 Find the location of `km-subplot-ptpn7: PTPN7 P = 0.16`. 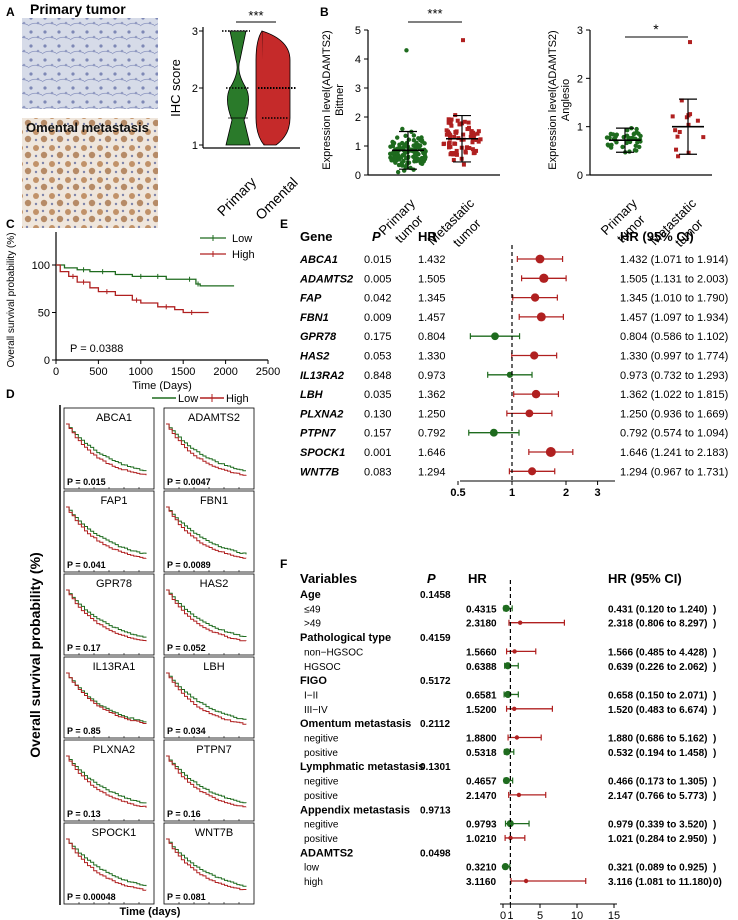

km-subplot-ptpn7: PTPN7 P = 0.16 is located at coordinates (209, 780).